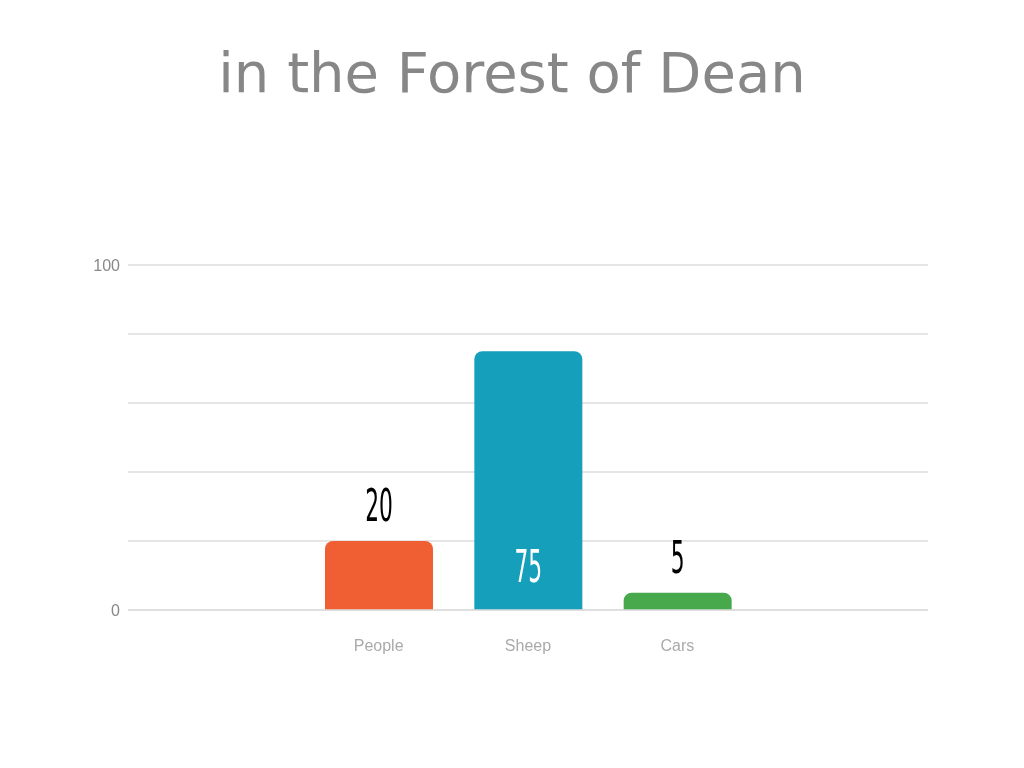 This screenshot has height=768, width=1024. I want to click on chart-title: in the Forest of Dean, so click(512, 73).